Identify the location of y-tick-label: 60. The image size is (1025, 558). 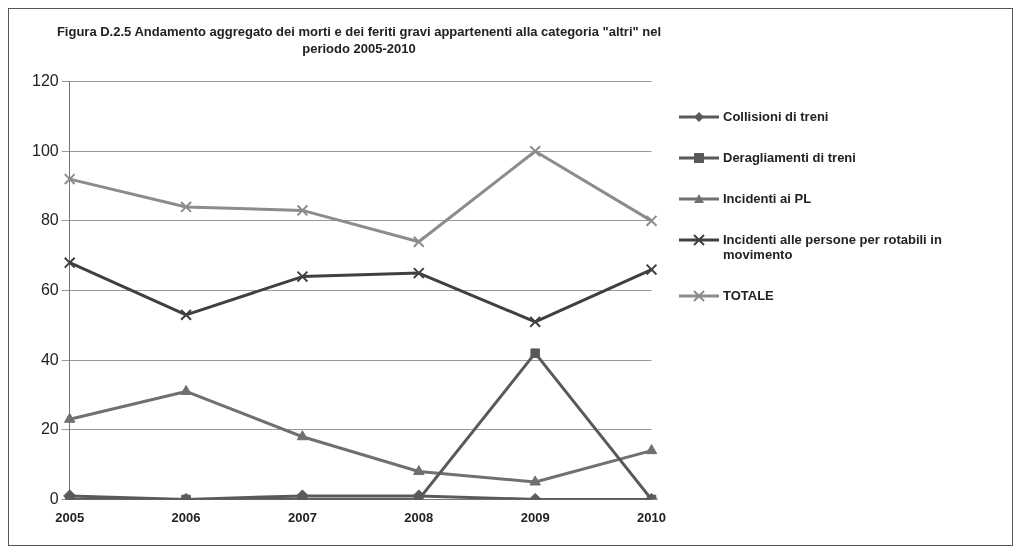
(49, 289).